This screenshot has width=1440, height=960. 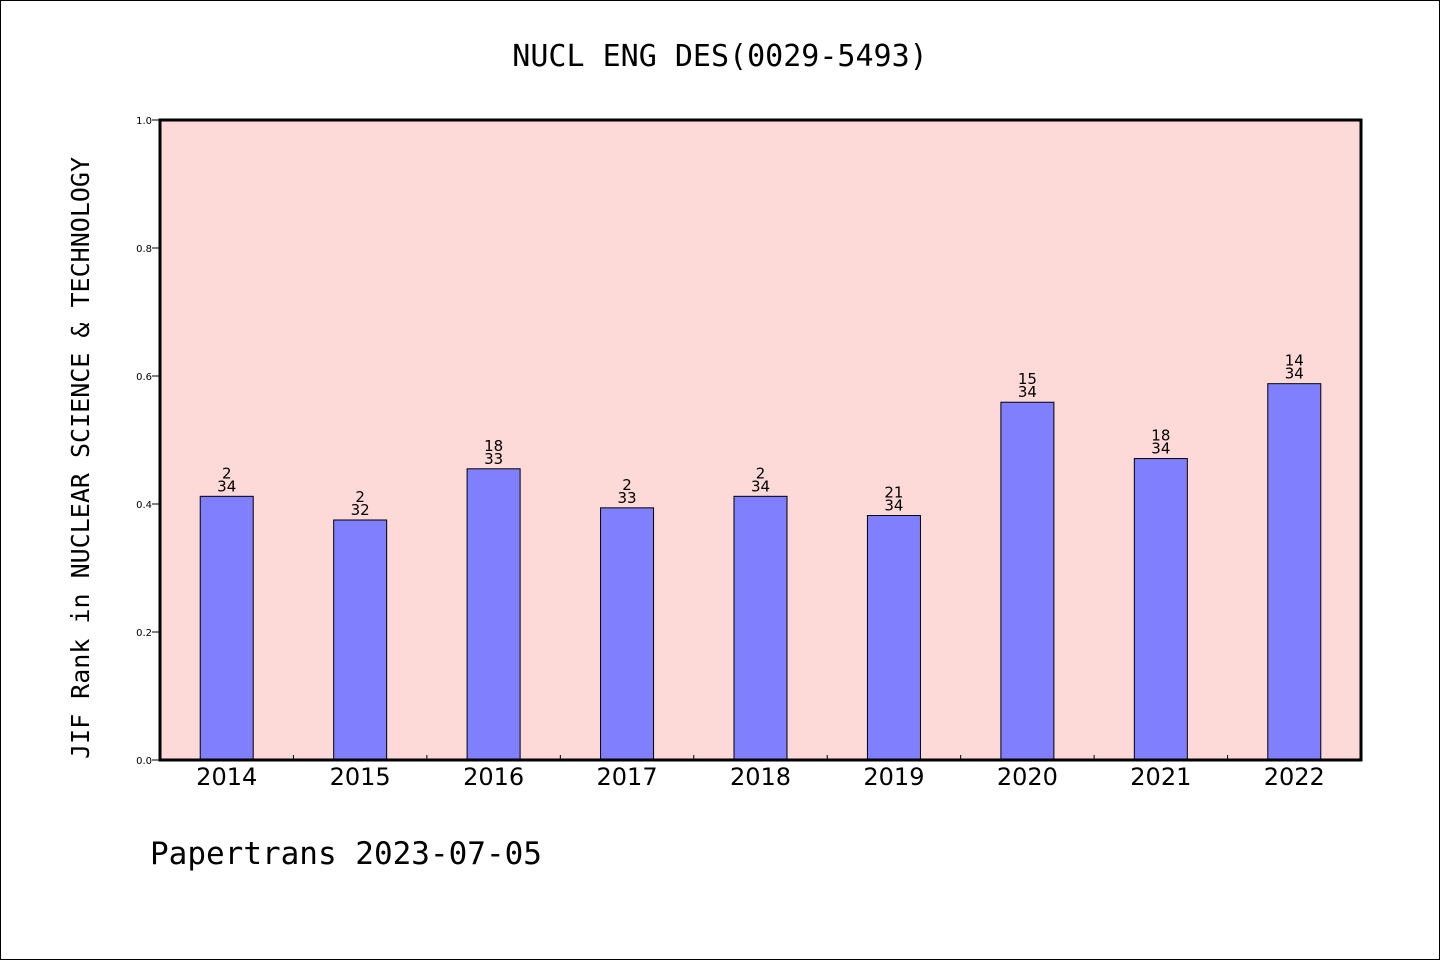 What do you see at coordinates (1027, 777) in the screenshot?
I see `x-tick-label: 2020` at bounding box center [1027, 777].